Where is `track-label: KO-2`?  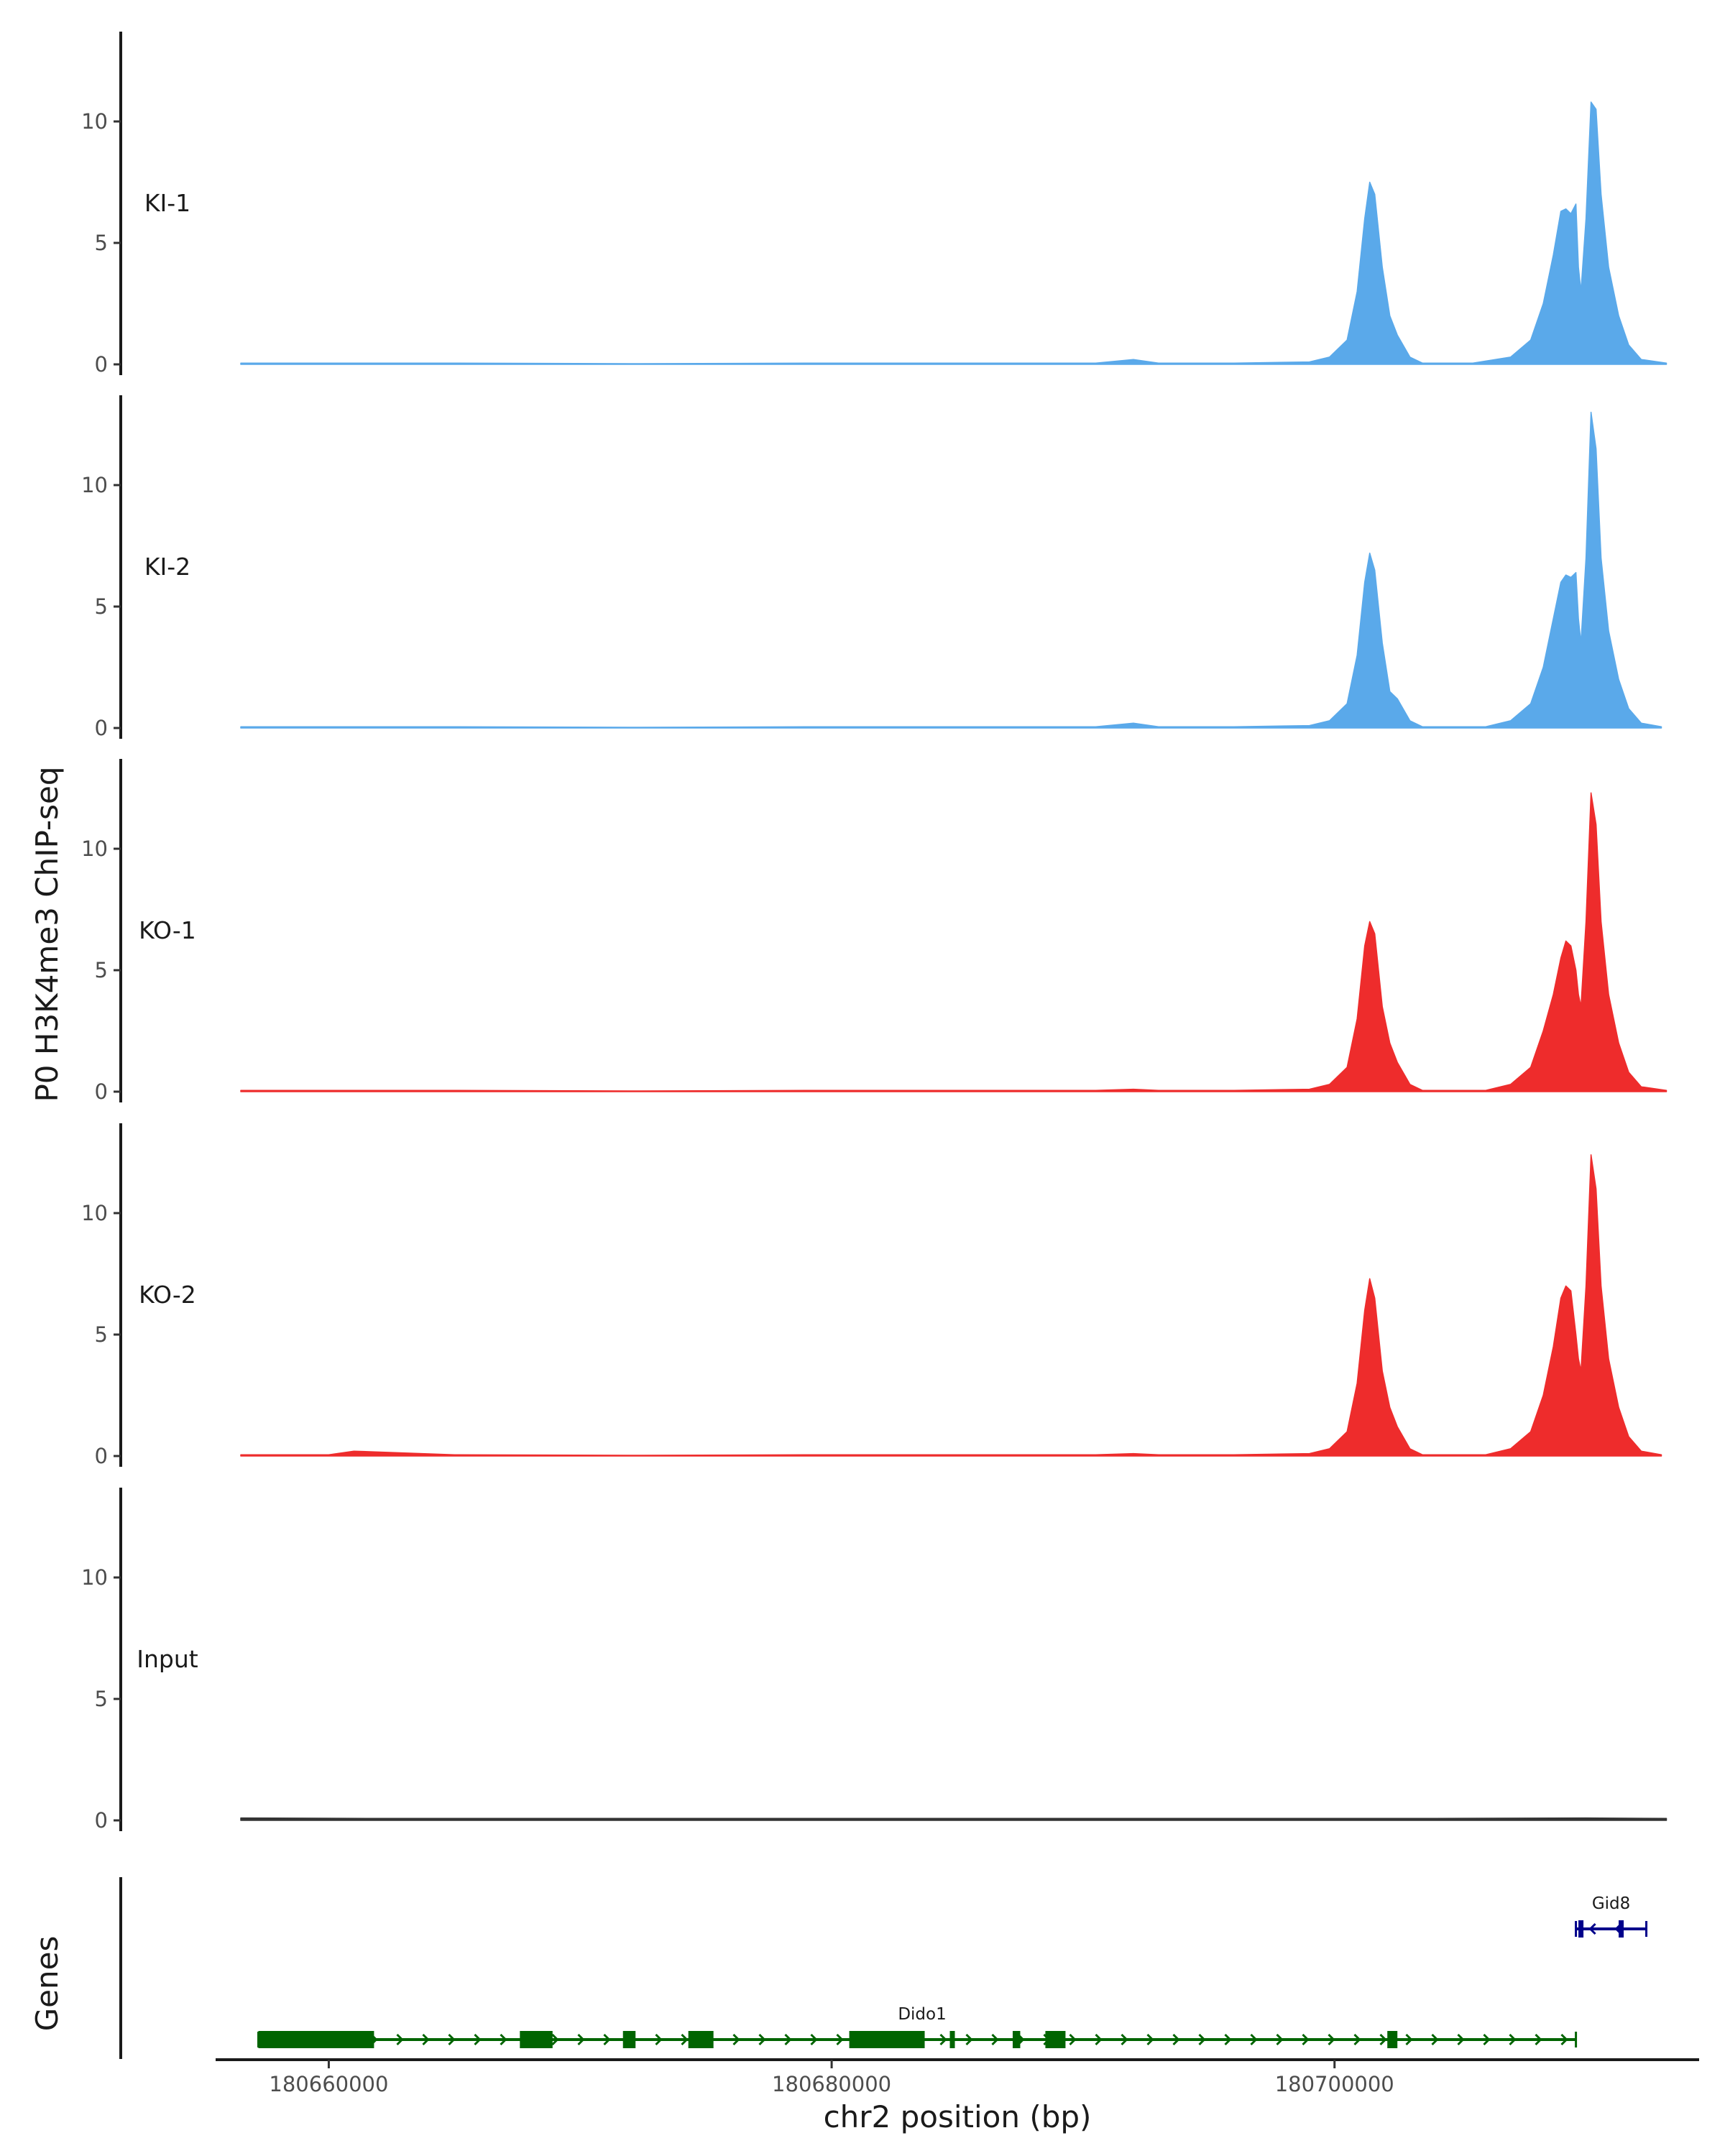
track-label: KO-2 is located at coordinates (167, 1295).